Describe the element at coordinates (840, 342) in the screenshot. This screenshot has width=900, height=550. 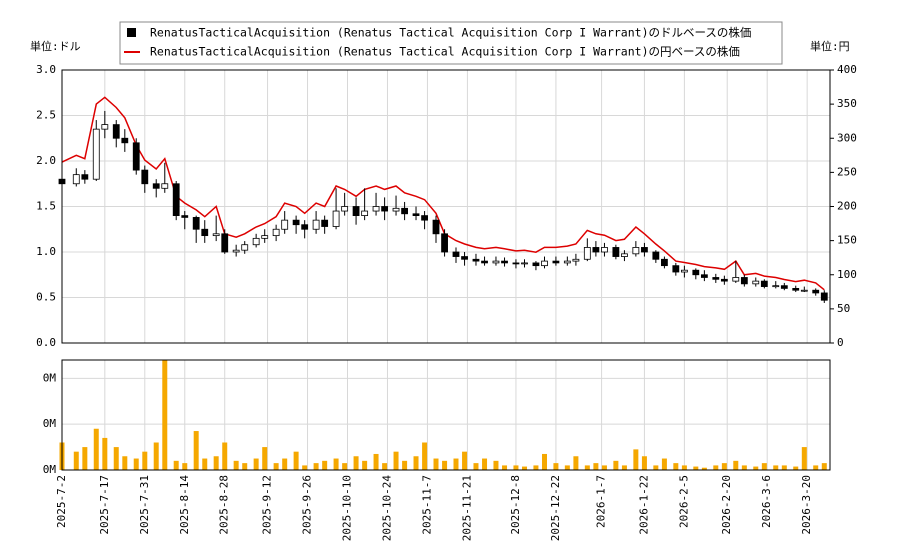
I see `y2-tick-label: 0` at that location.